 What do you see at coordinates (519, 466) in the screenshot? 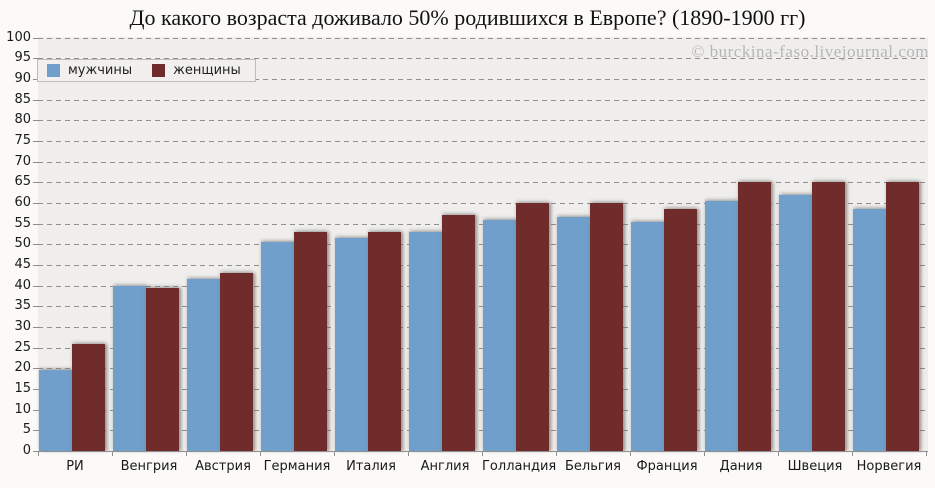
I see `x-axis-label-7: Голландия` at bounding box center [519, 466].